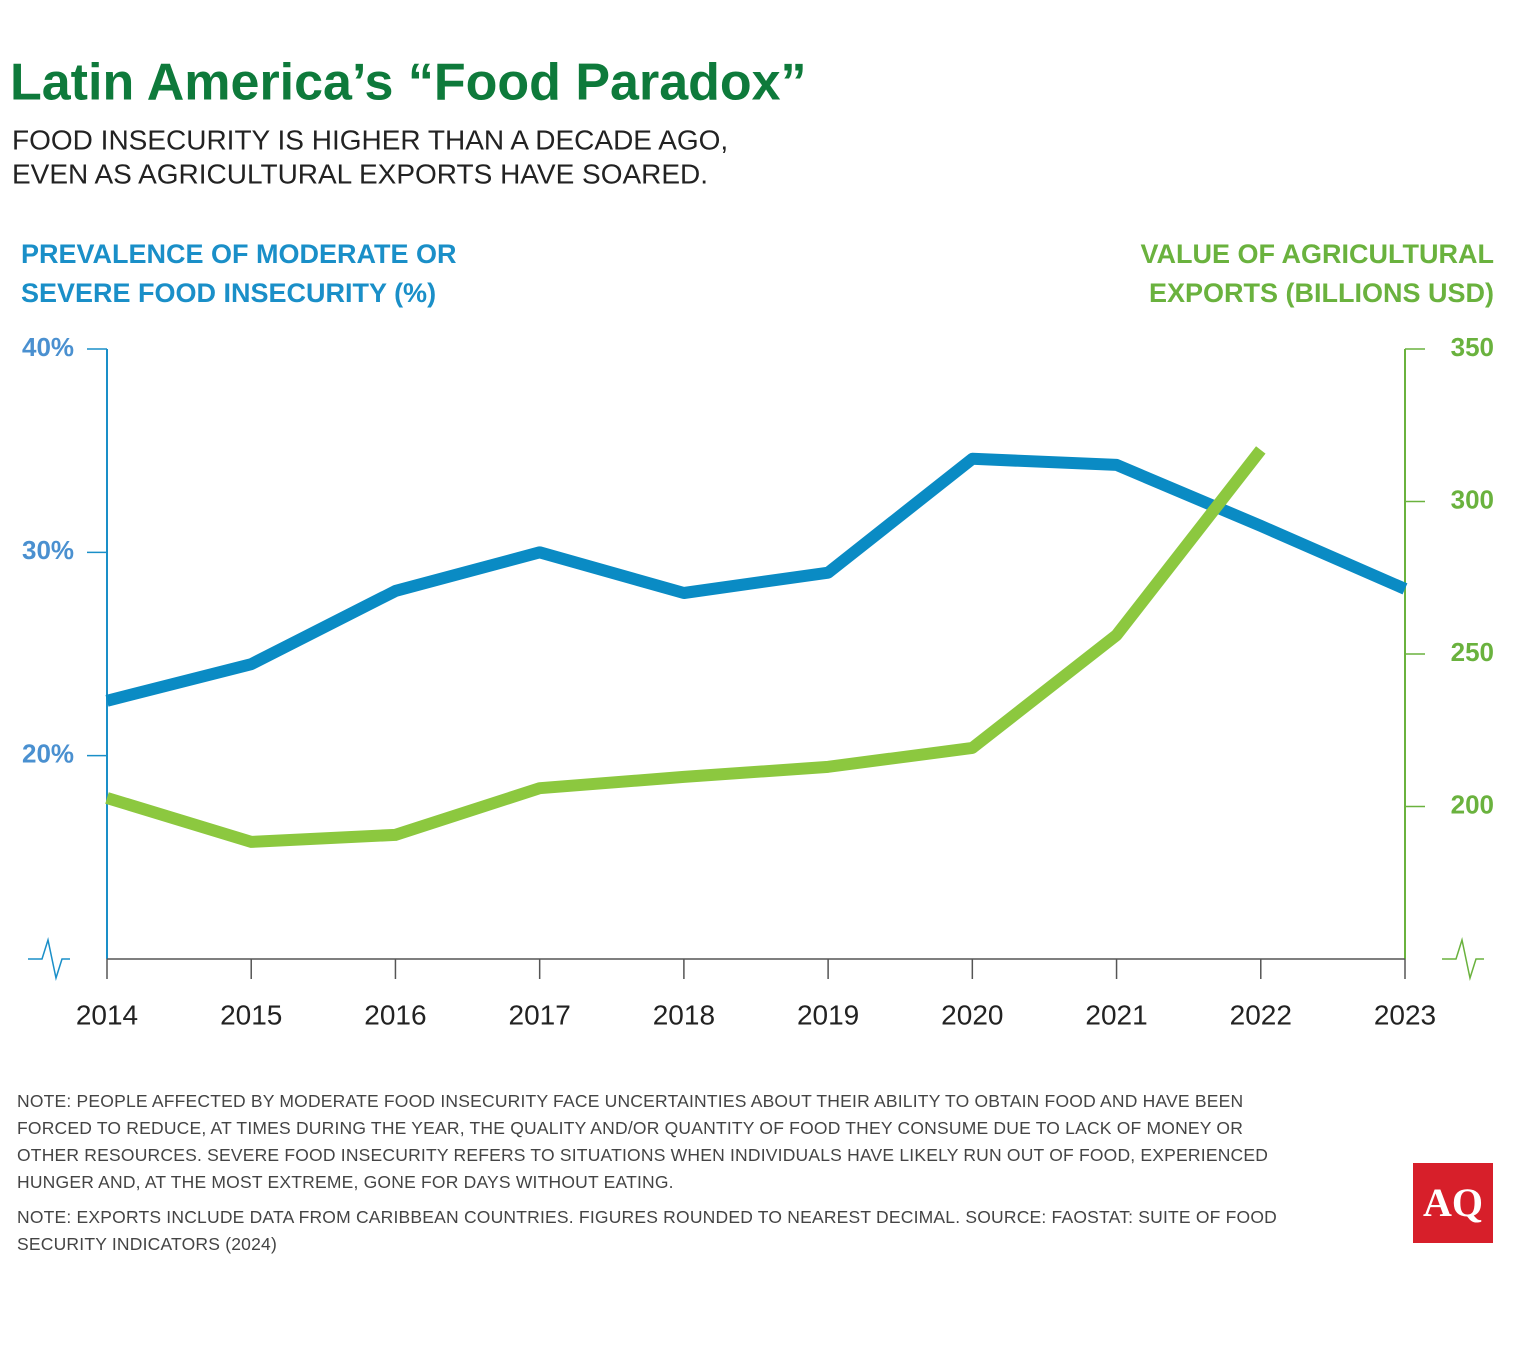  What do you see at coordinates (1317, 254) in the screenshot?
I see `y2-axis-label: VALUE OF AGRICULTURAL` at bounding box center [1317, 254].